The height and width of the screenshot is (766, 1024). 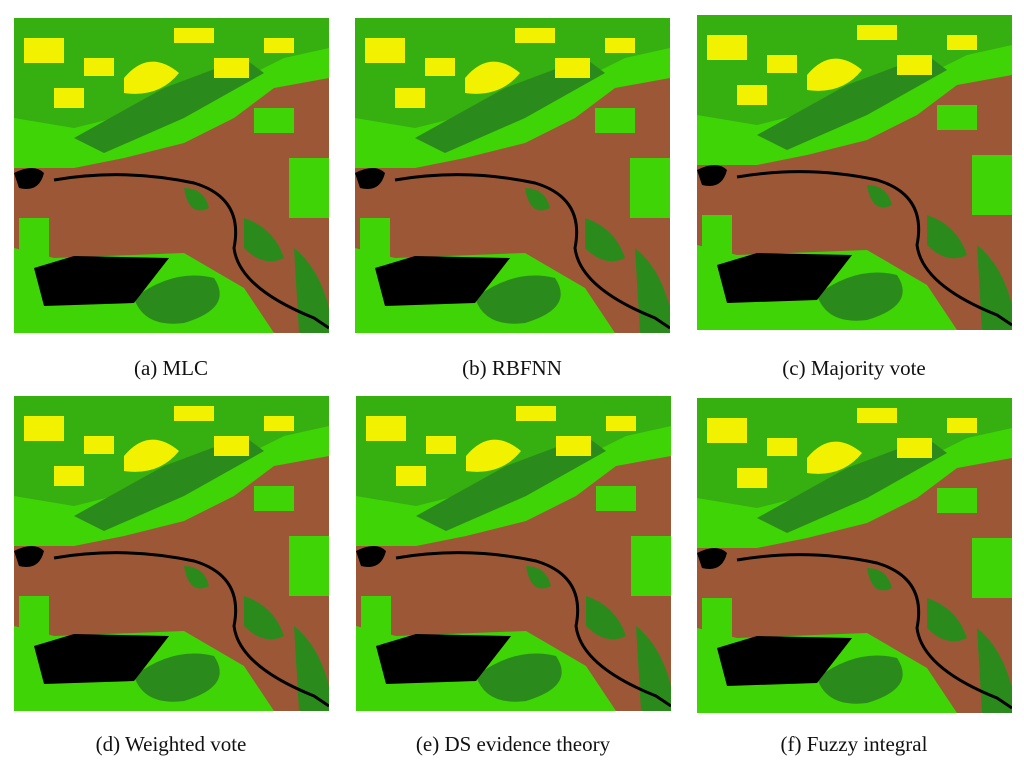 What do you see at coordinates (513, 744) in the screenshot?
I see `caption: (e) DS evidence theory` at bounding box center [513, 744].